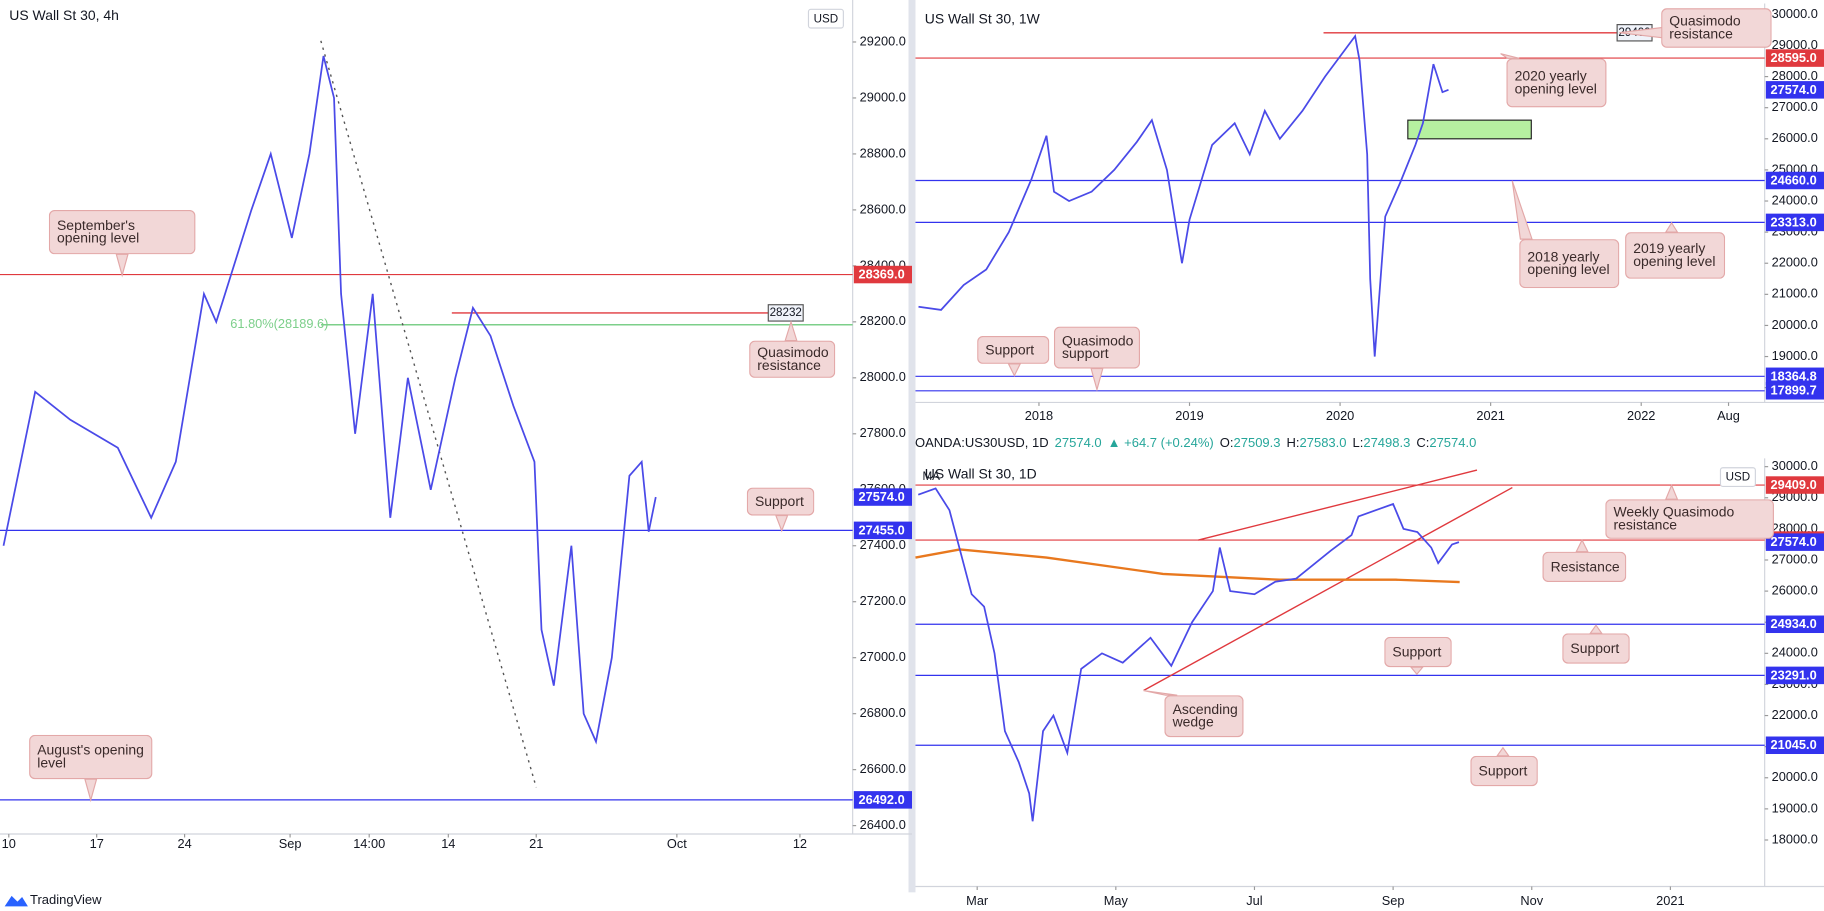 The height and width of the screenshot is (911, 1824). Describe the element at coordinates (1340, 415) in the screenshot. I see `x-tick-label: 2020` at that location.